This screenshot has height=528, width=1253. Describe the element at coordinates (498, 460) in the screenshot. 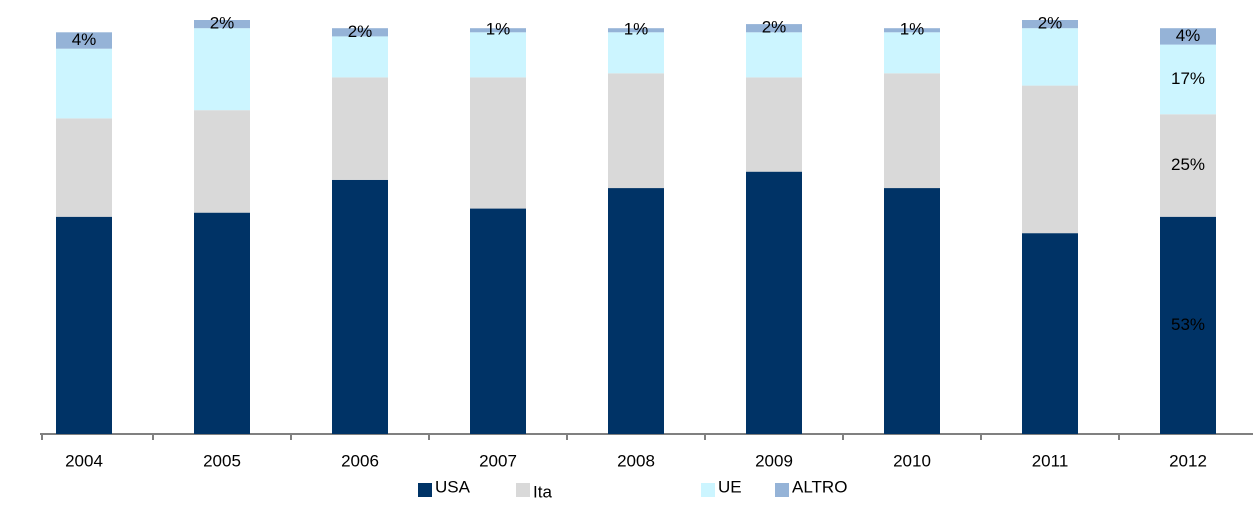

I see `x-tick-label: 2007` at that location.